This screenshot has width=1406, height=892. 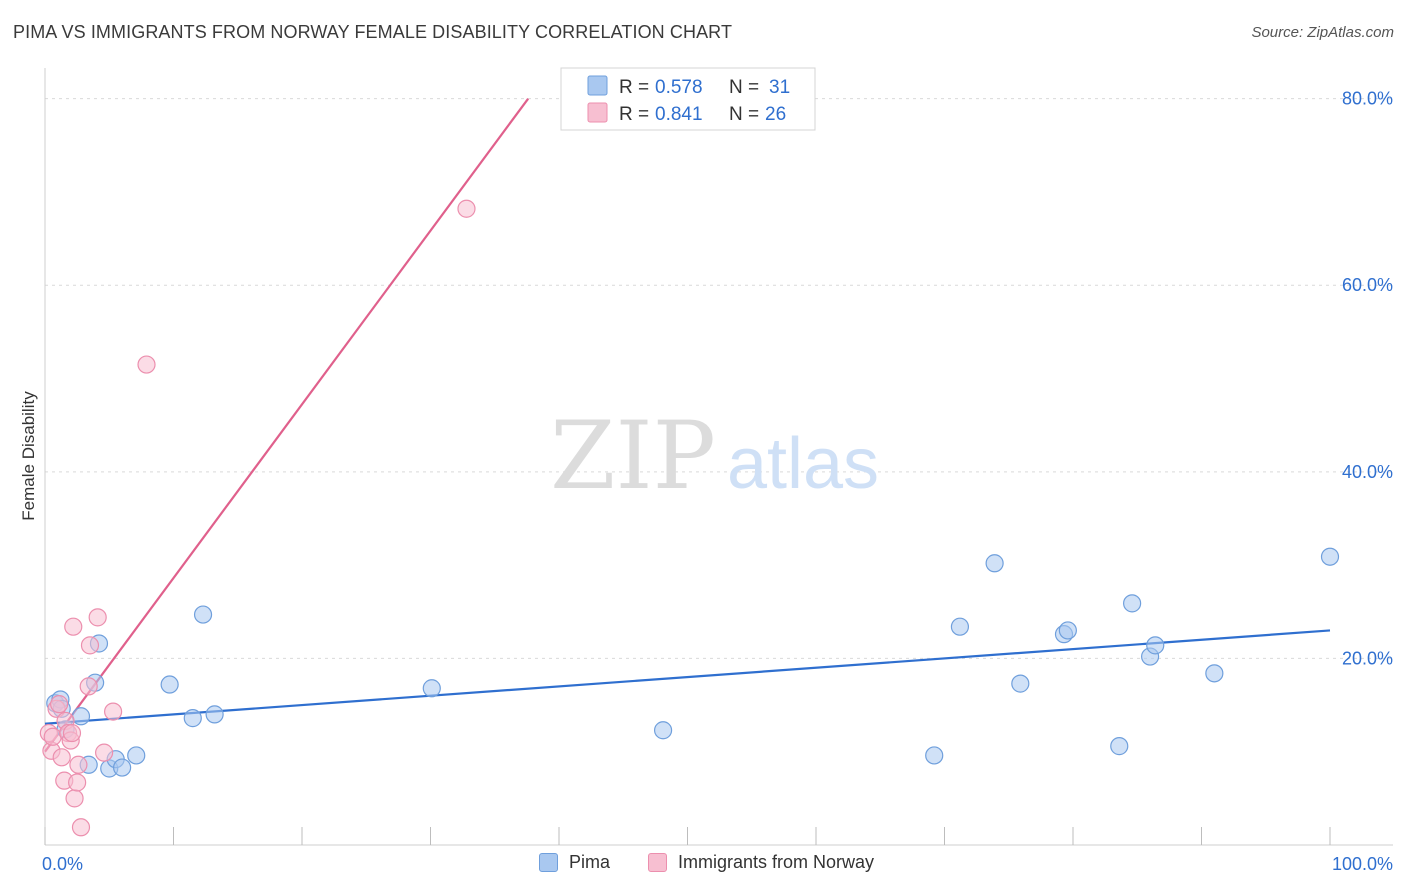 What do you see at coordinates (1367, 472) in the screenshot?
I see `y-tick-label: 40.0%` at bounding box center [1367, 472].